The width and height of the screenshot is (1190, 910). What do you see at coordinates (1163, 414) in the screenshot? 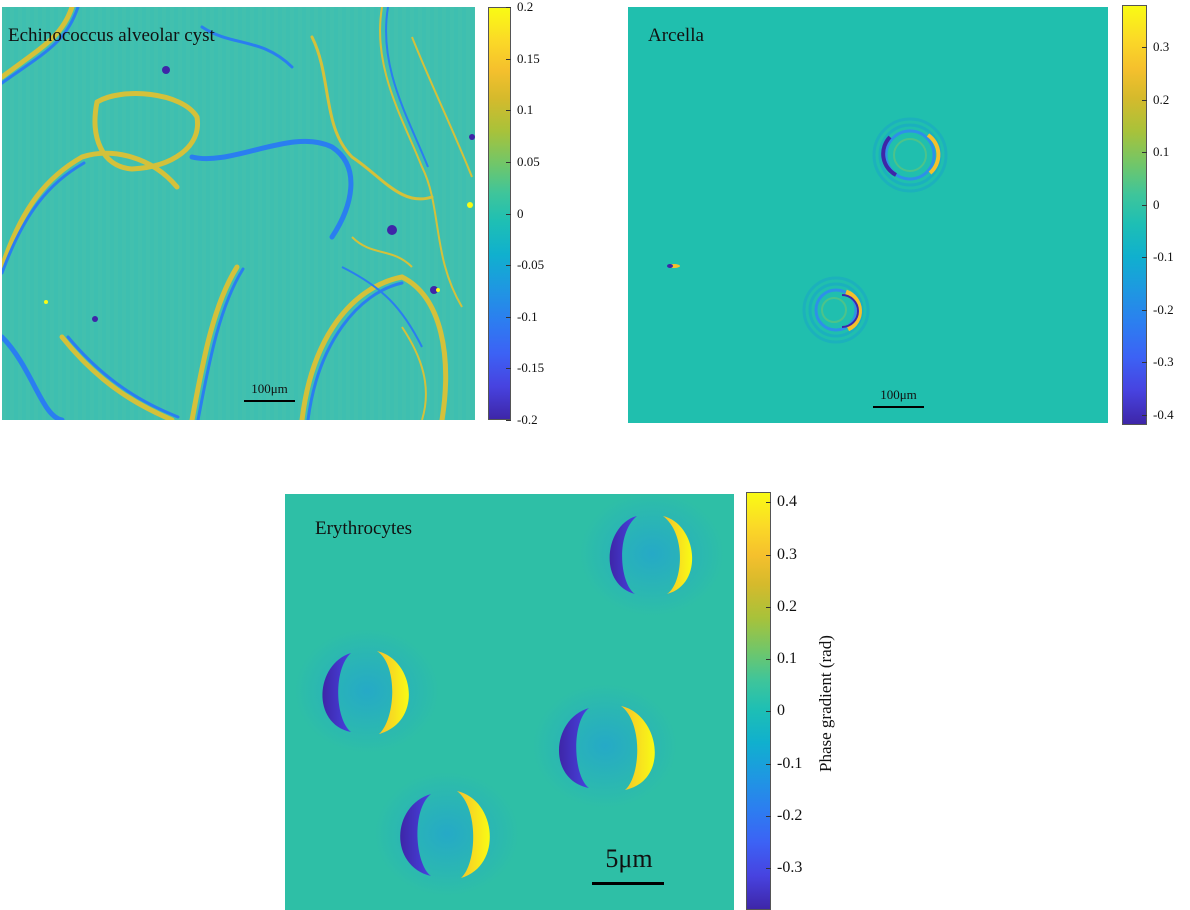
I see `colorbar-tick-label: -0.4` at bounding box center [1163, 414].